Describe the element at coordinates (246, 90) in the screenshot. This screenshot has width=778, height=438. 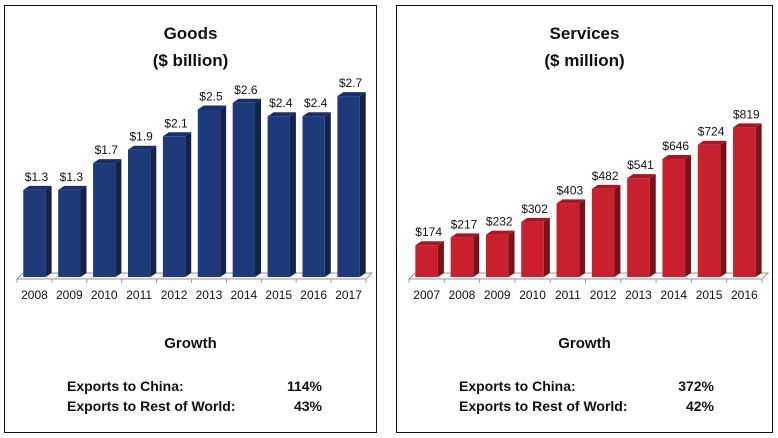
I see `data-label: $2.6` at that location.